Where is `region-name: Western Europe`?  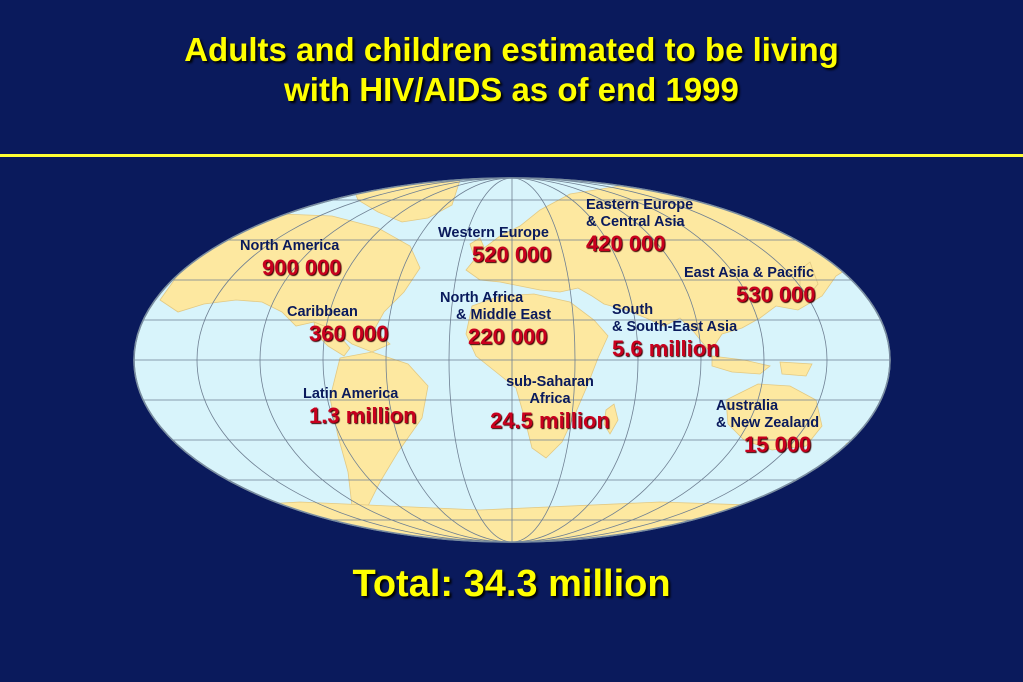 region-name: Western Europe is located at coordinates (493, 233).